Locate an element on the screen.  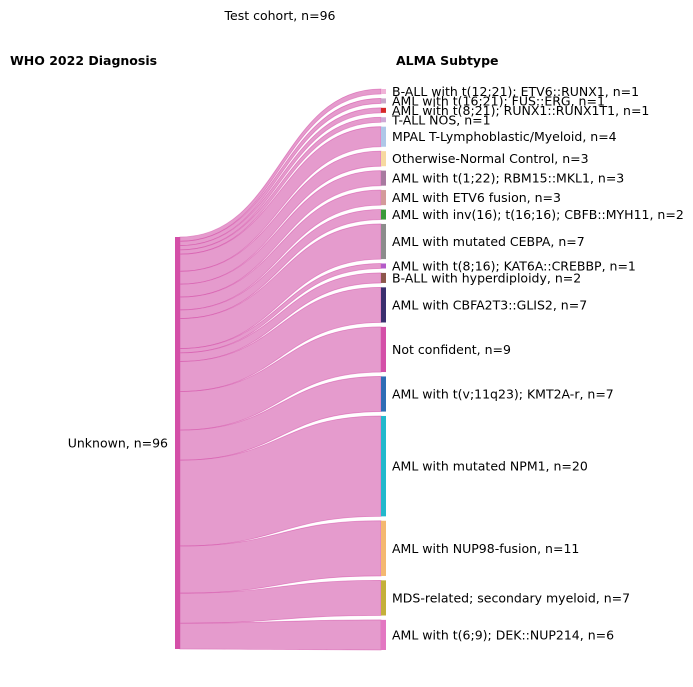
target-node-label: AML with ETV6 fusion, n=3 is located at coordinates (476, 197).